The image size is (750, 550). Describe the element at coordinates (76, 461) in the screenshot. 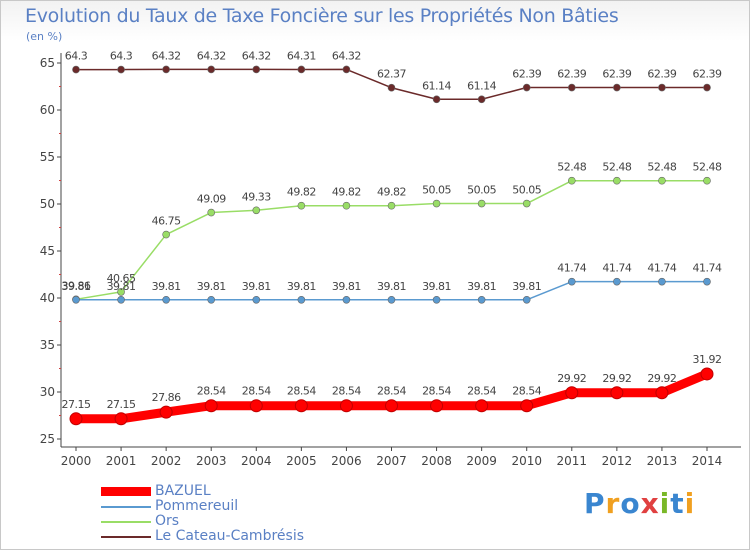

I see `x-tick-label: 2000` at that location.